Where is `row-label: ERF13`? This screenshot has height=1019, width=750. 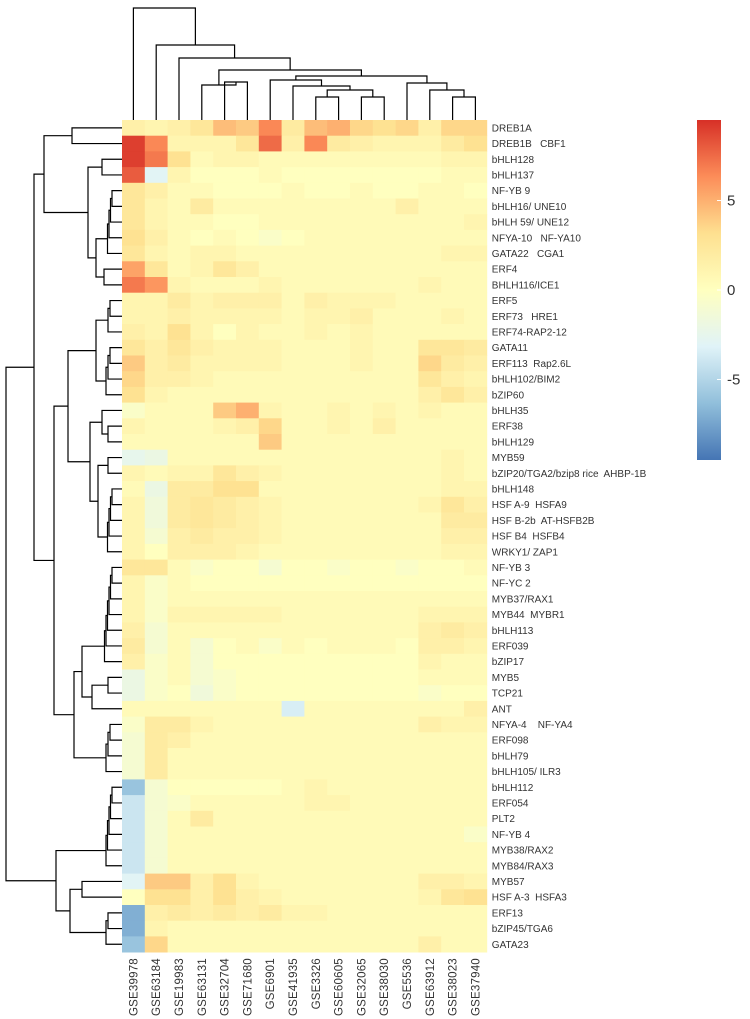 row-label: ERF13 is located at coordinates (508, 913).